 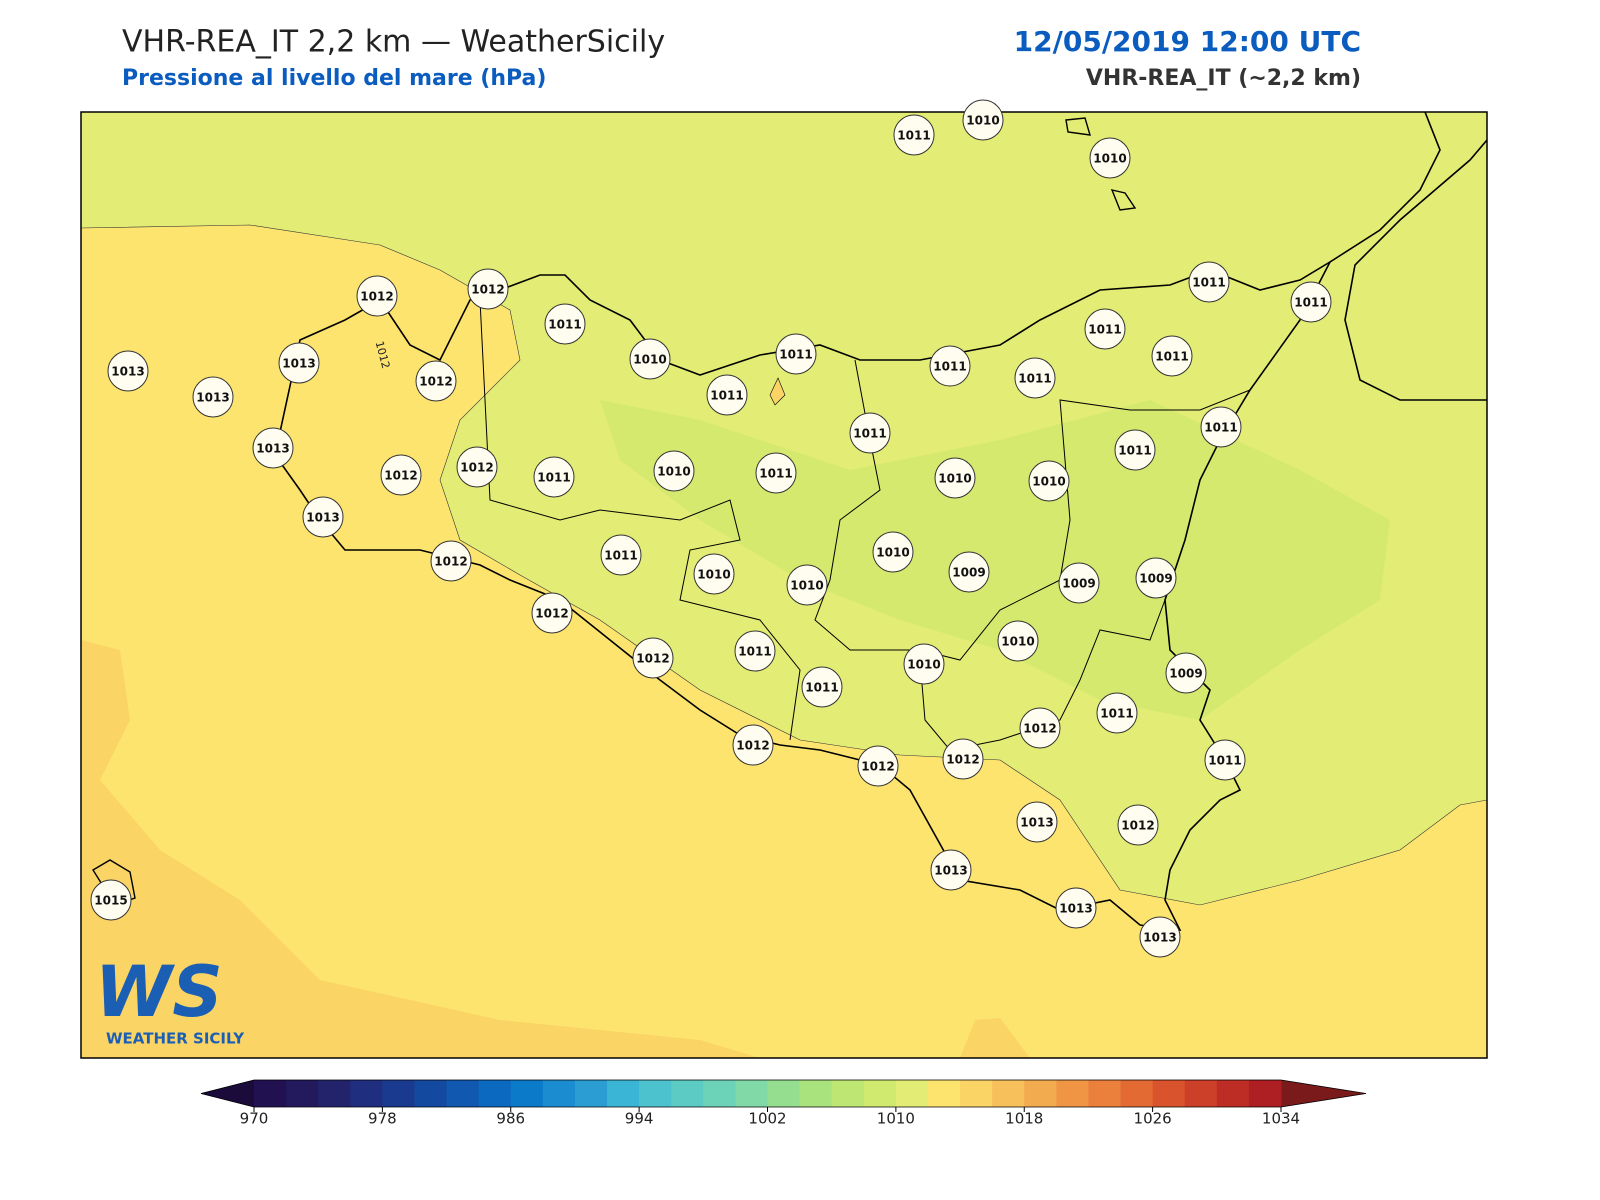 What do you see at coordinates (227, 1093) in the screenshot?
I see `colorbar-extend-low` at bounding box center [227, 1093].